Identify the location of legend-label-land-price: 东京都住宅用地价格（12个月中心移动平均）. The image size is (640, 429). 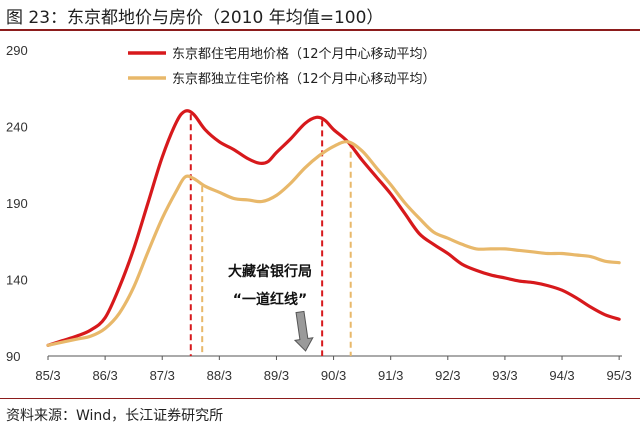
(304, 54).